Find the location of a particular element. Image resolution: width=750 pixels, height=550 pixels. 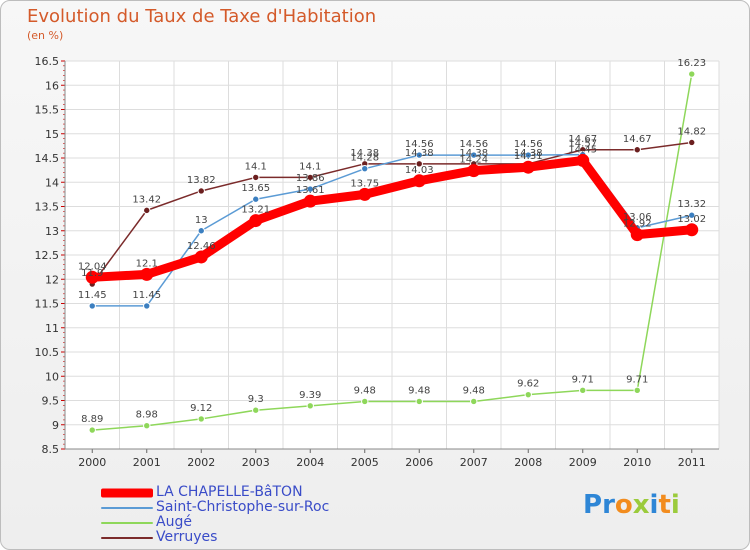

data-label: 8.98 is located at coordinates (147, 415).